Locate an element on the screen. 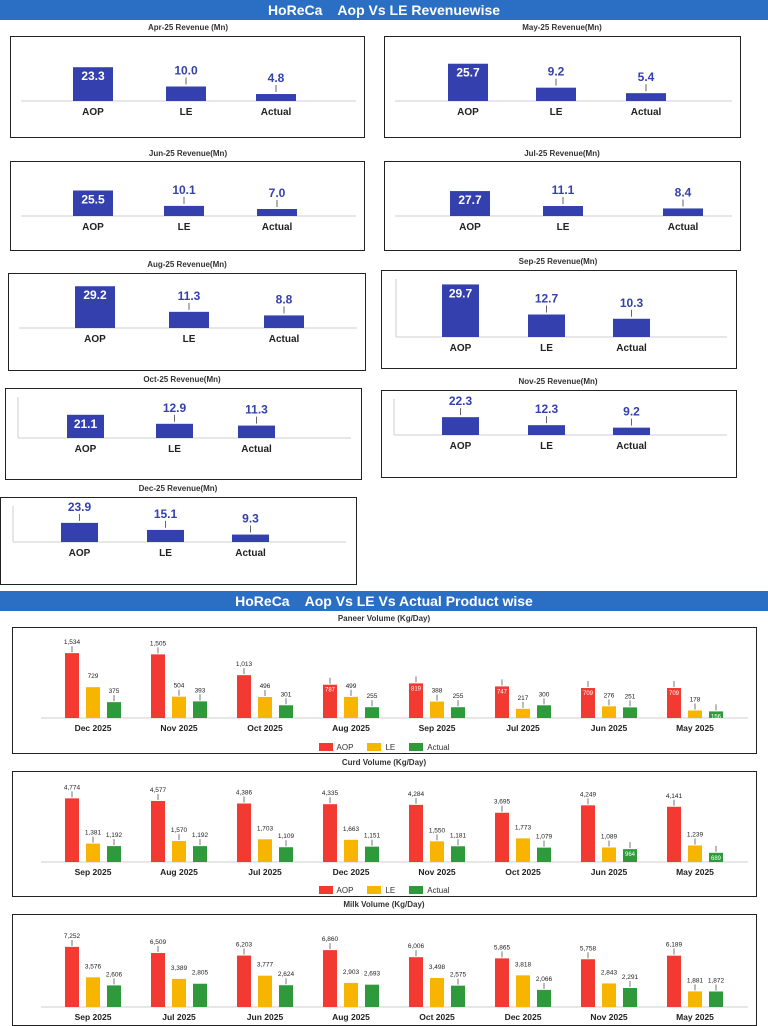 This screenshot has width=768, height=1026. value-label-aop: 23.9 is located at coordinates (80, 507).